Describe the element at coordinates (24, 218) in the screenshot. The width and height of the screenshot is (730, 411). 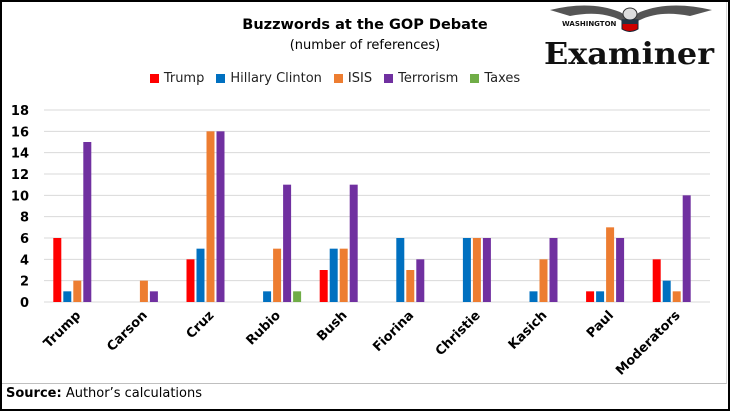
I see `y-tick-label: 8` at that location.